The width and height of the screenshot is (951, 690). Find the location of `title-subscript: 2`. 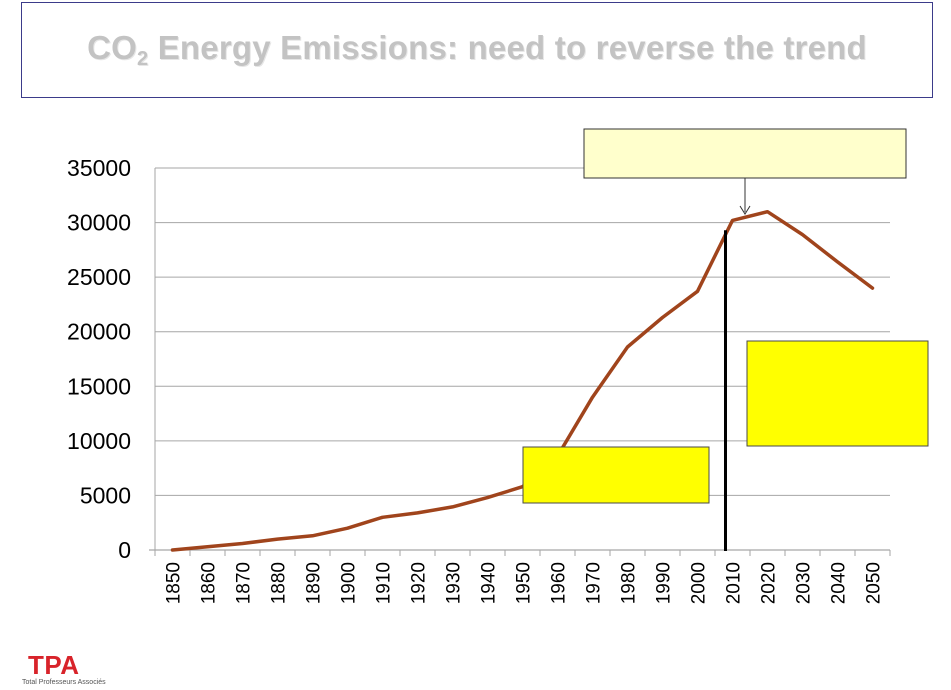

title-subscript: 2 is located at coordinates (143, 59).